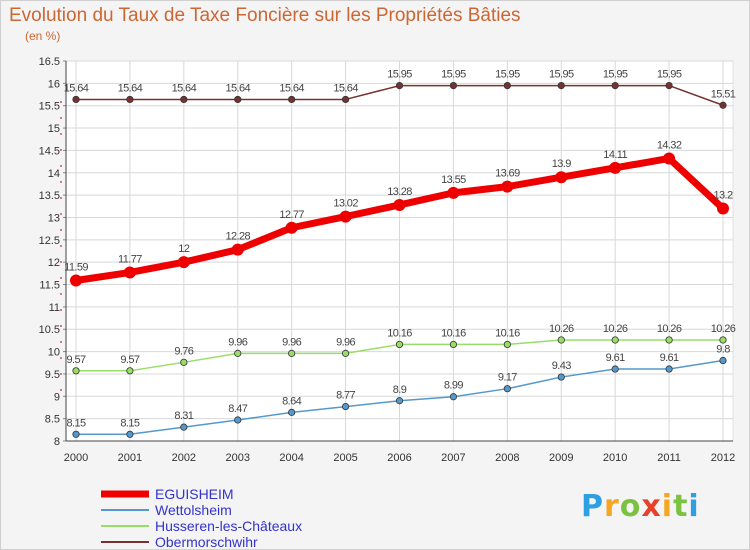  Describe the element at coordinates (54, 174) in the screenshot. I see `y-tick-label: 14` at that location.